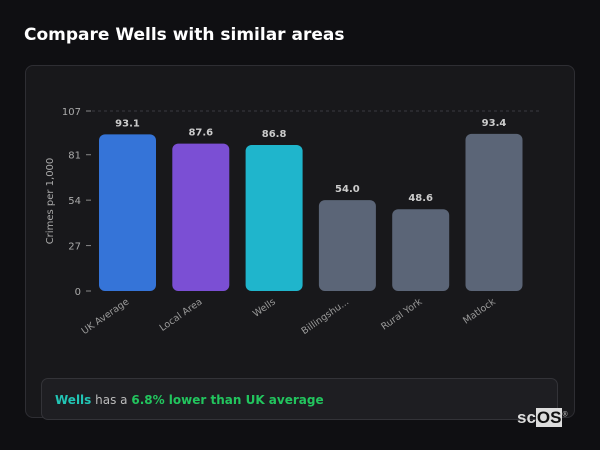  I want to click on x-tick-label: Local Area, so click(181, 314).